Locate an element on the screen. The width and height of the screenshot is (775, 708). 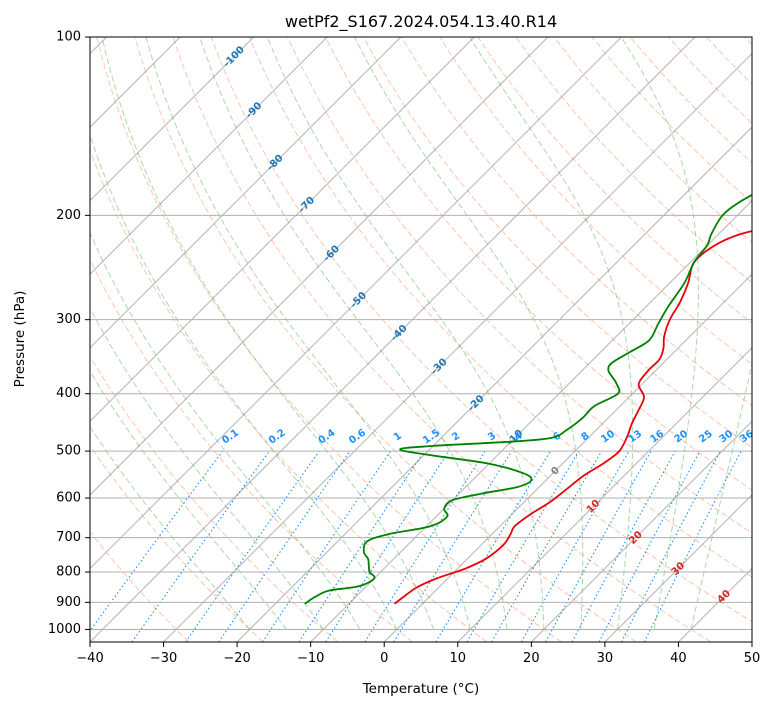
x-tick-label: −20 is located at coordinates (236, 658).